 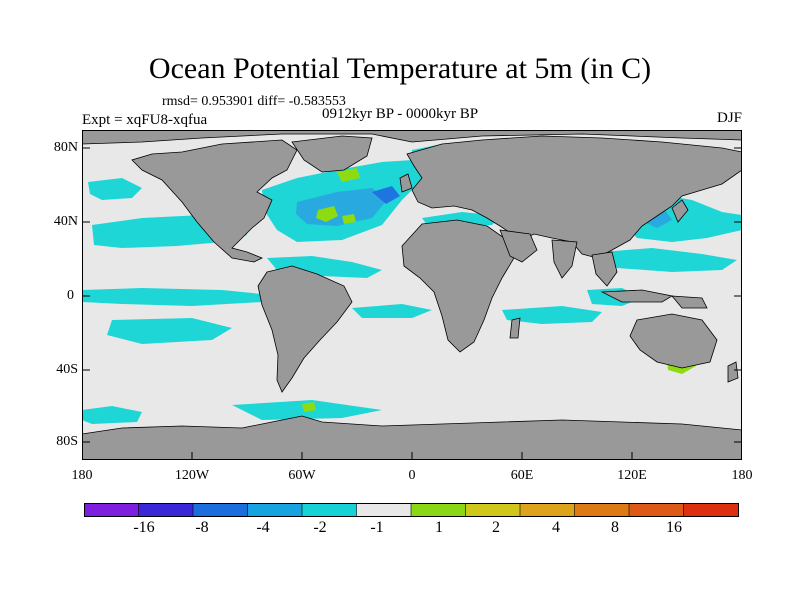 What do you see at coordinates (177, 297) in the screenshot?
I see `pacific-equatorial-cold-band` at bounding box center [177, 297].